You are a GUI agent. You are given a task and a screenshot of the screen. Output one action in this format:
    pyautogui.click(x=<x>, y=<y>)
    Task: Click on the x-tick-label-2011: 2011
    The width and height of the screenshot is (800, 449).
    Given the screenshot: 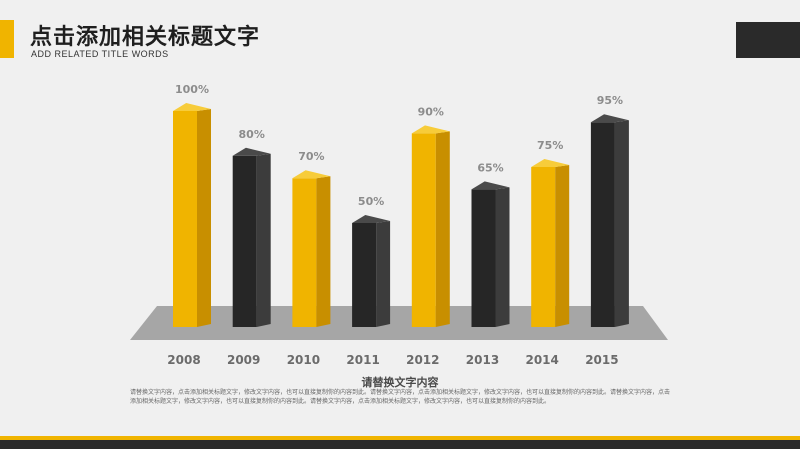 What is the action you would take?
    pyautogui.click(x=362, y=360)
    